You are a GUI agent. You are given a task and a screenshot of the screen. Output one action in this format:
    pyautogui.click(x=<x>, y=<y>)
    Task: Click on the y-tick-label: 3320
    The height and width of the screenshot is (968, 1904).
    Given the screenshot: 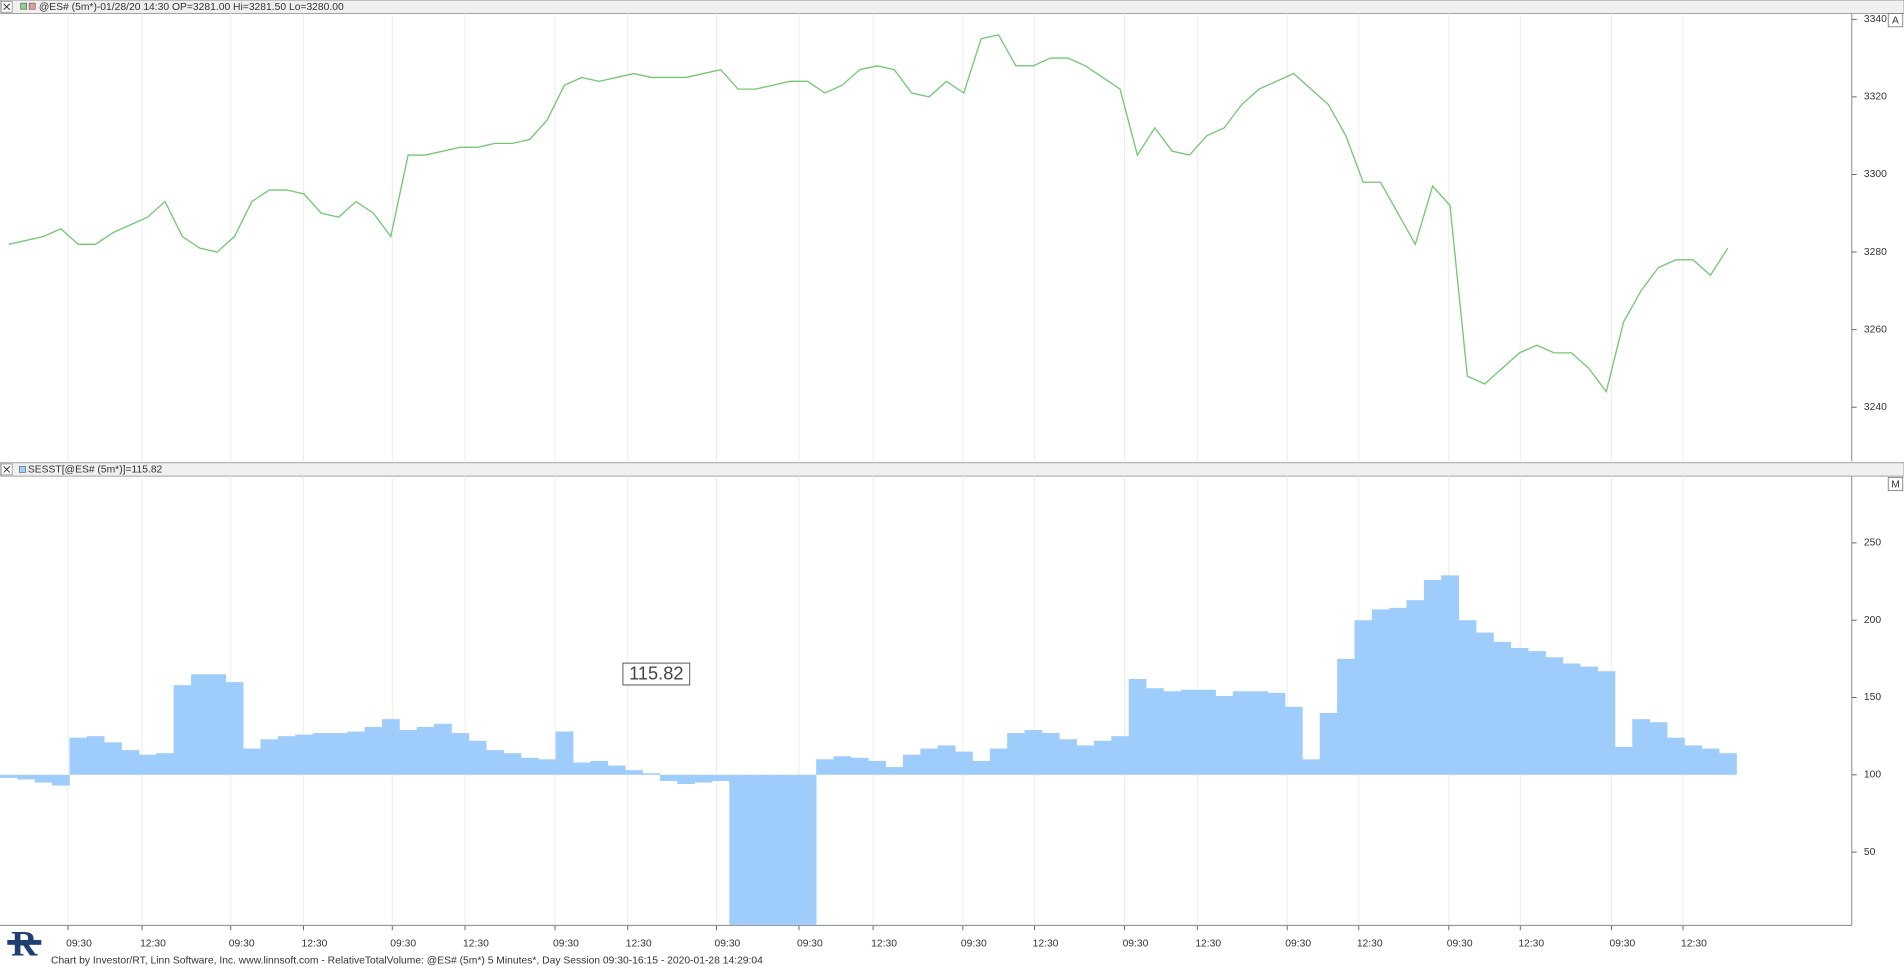 What is the action you would take?
    pyautogui.click(x=1875, y=97)
    